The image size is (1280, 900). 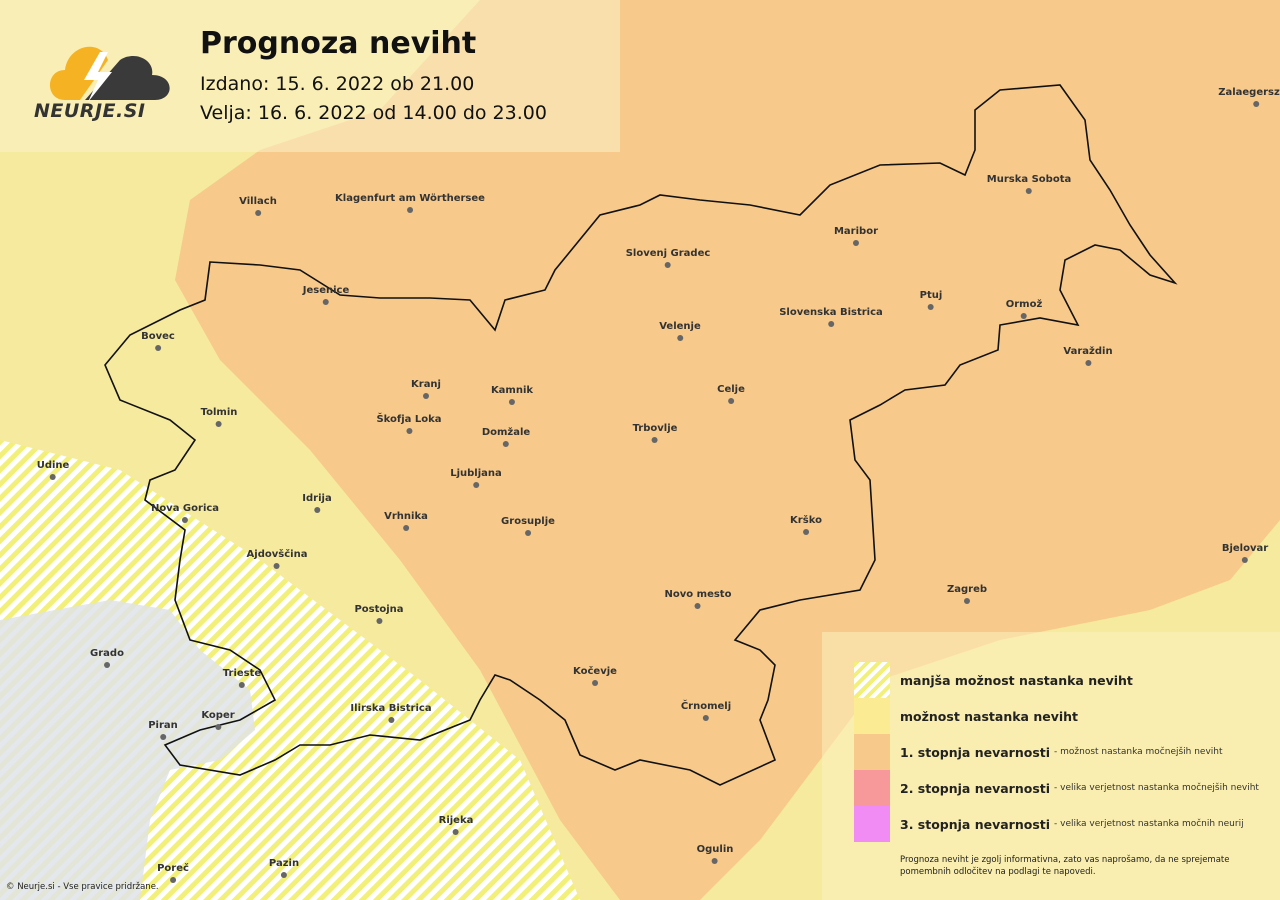 What do you see at coordinates (173, 868) in the screenshot?
I see `city-name: Poreč` at bounding box center [173, 868].